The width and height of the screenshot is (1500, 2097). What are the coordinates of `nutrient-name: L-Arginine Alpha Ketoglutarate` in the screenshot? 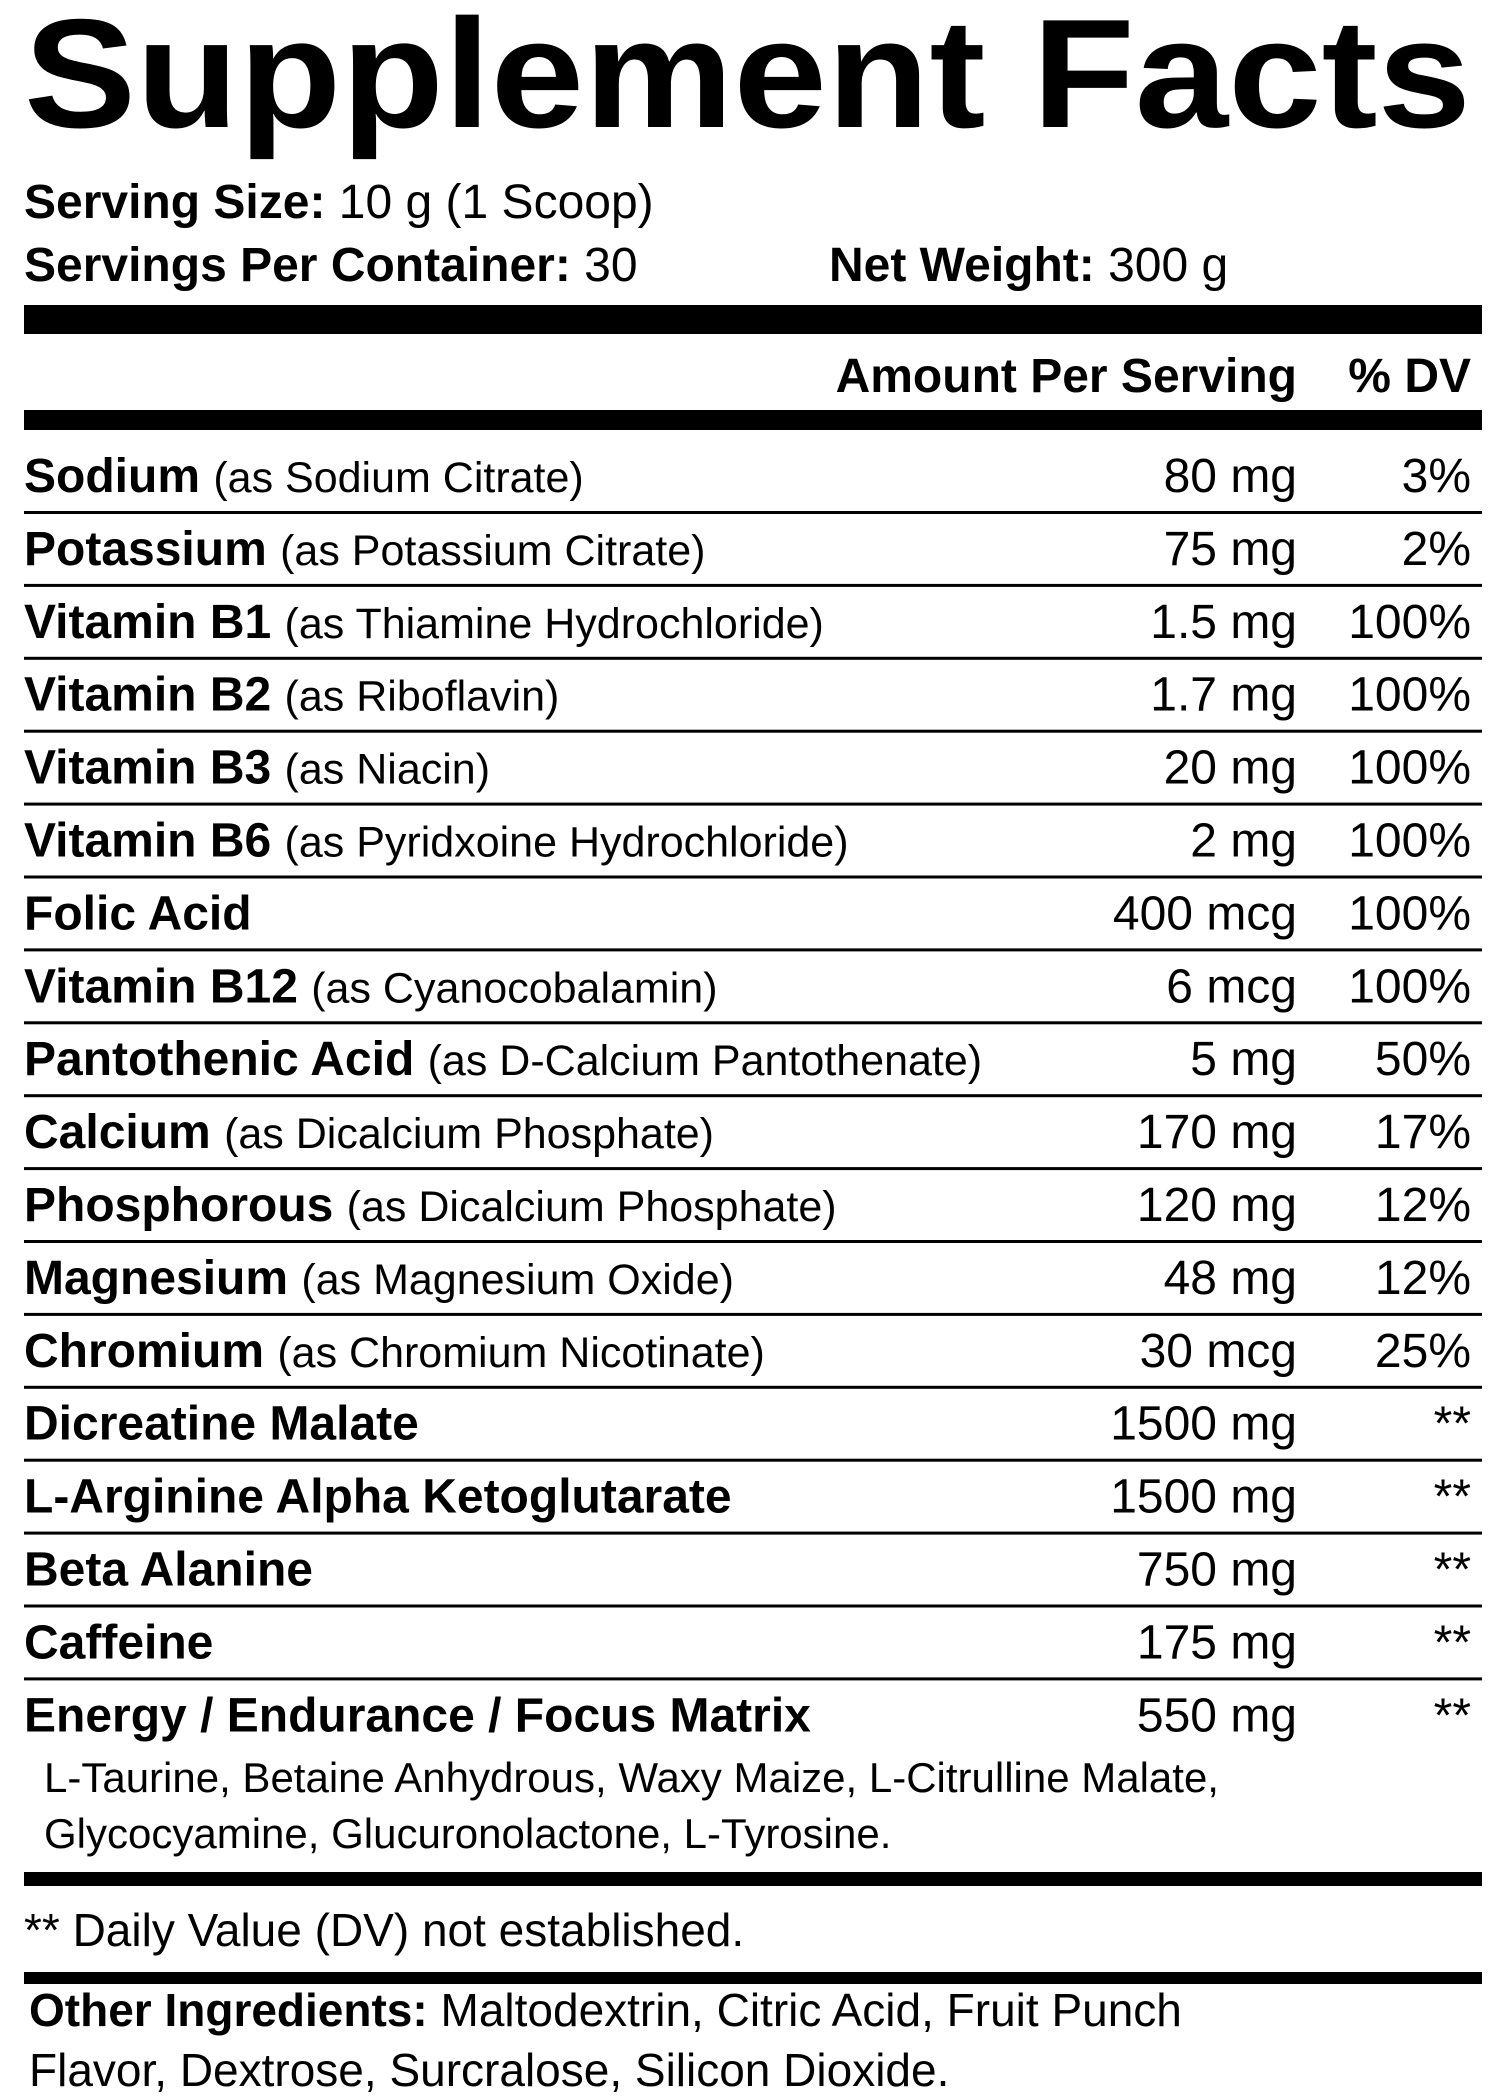 It's located at (378, 1497).